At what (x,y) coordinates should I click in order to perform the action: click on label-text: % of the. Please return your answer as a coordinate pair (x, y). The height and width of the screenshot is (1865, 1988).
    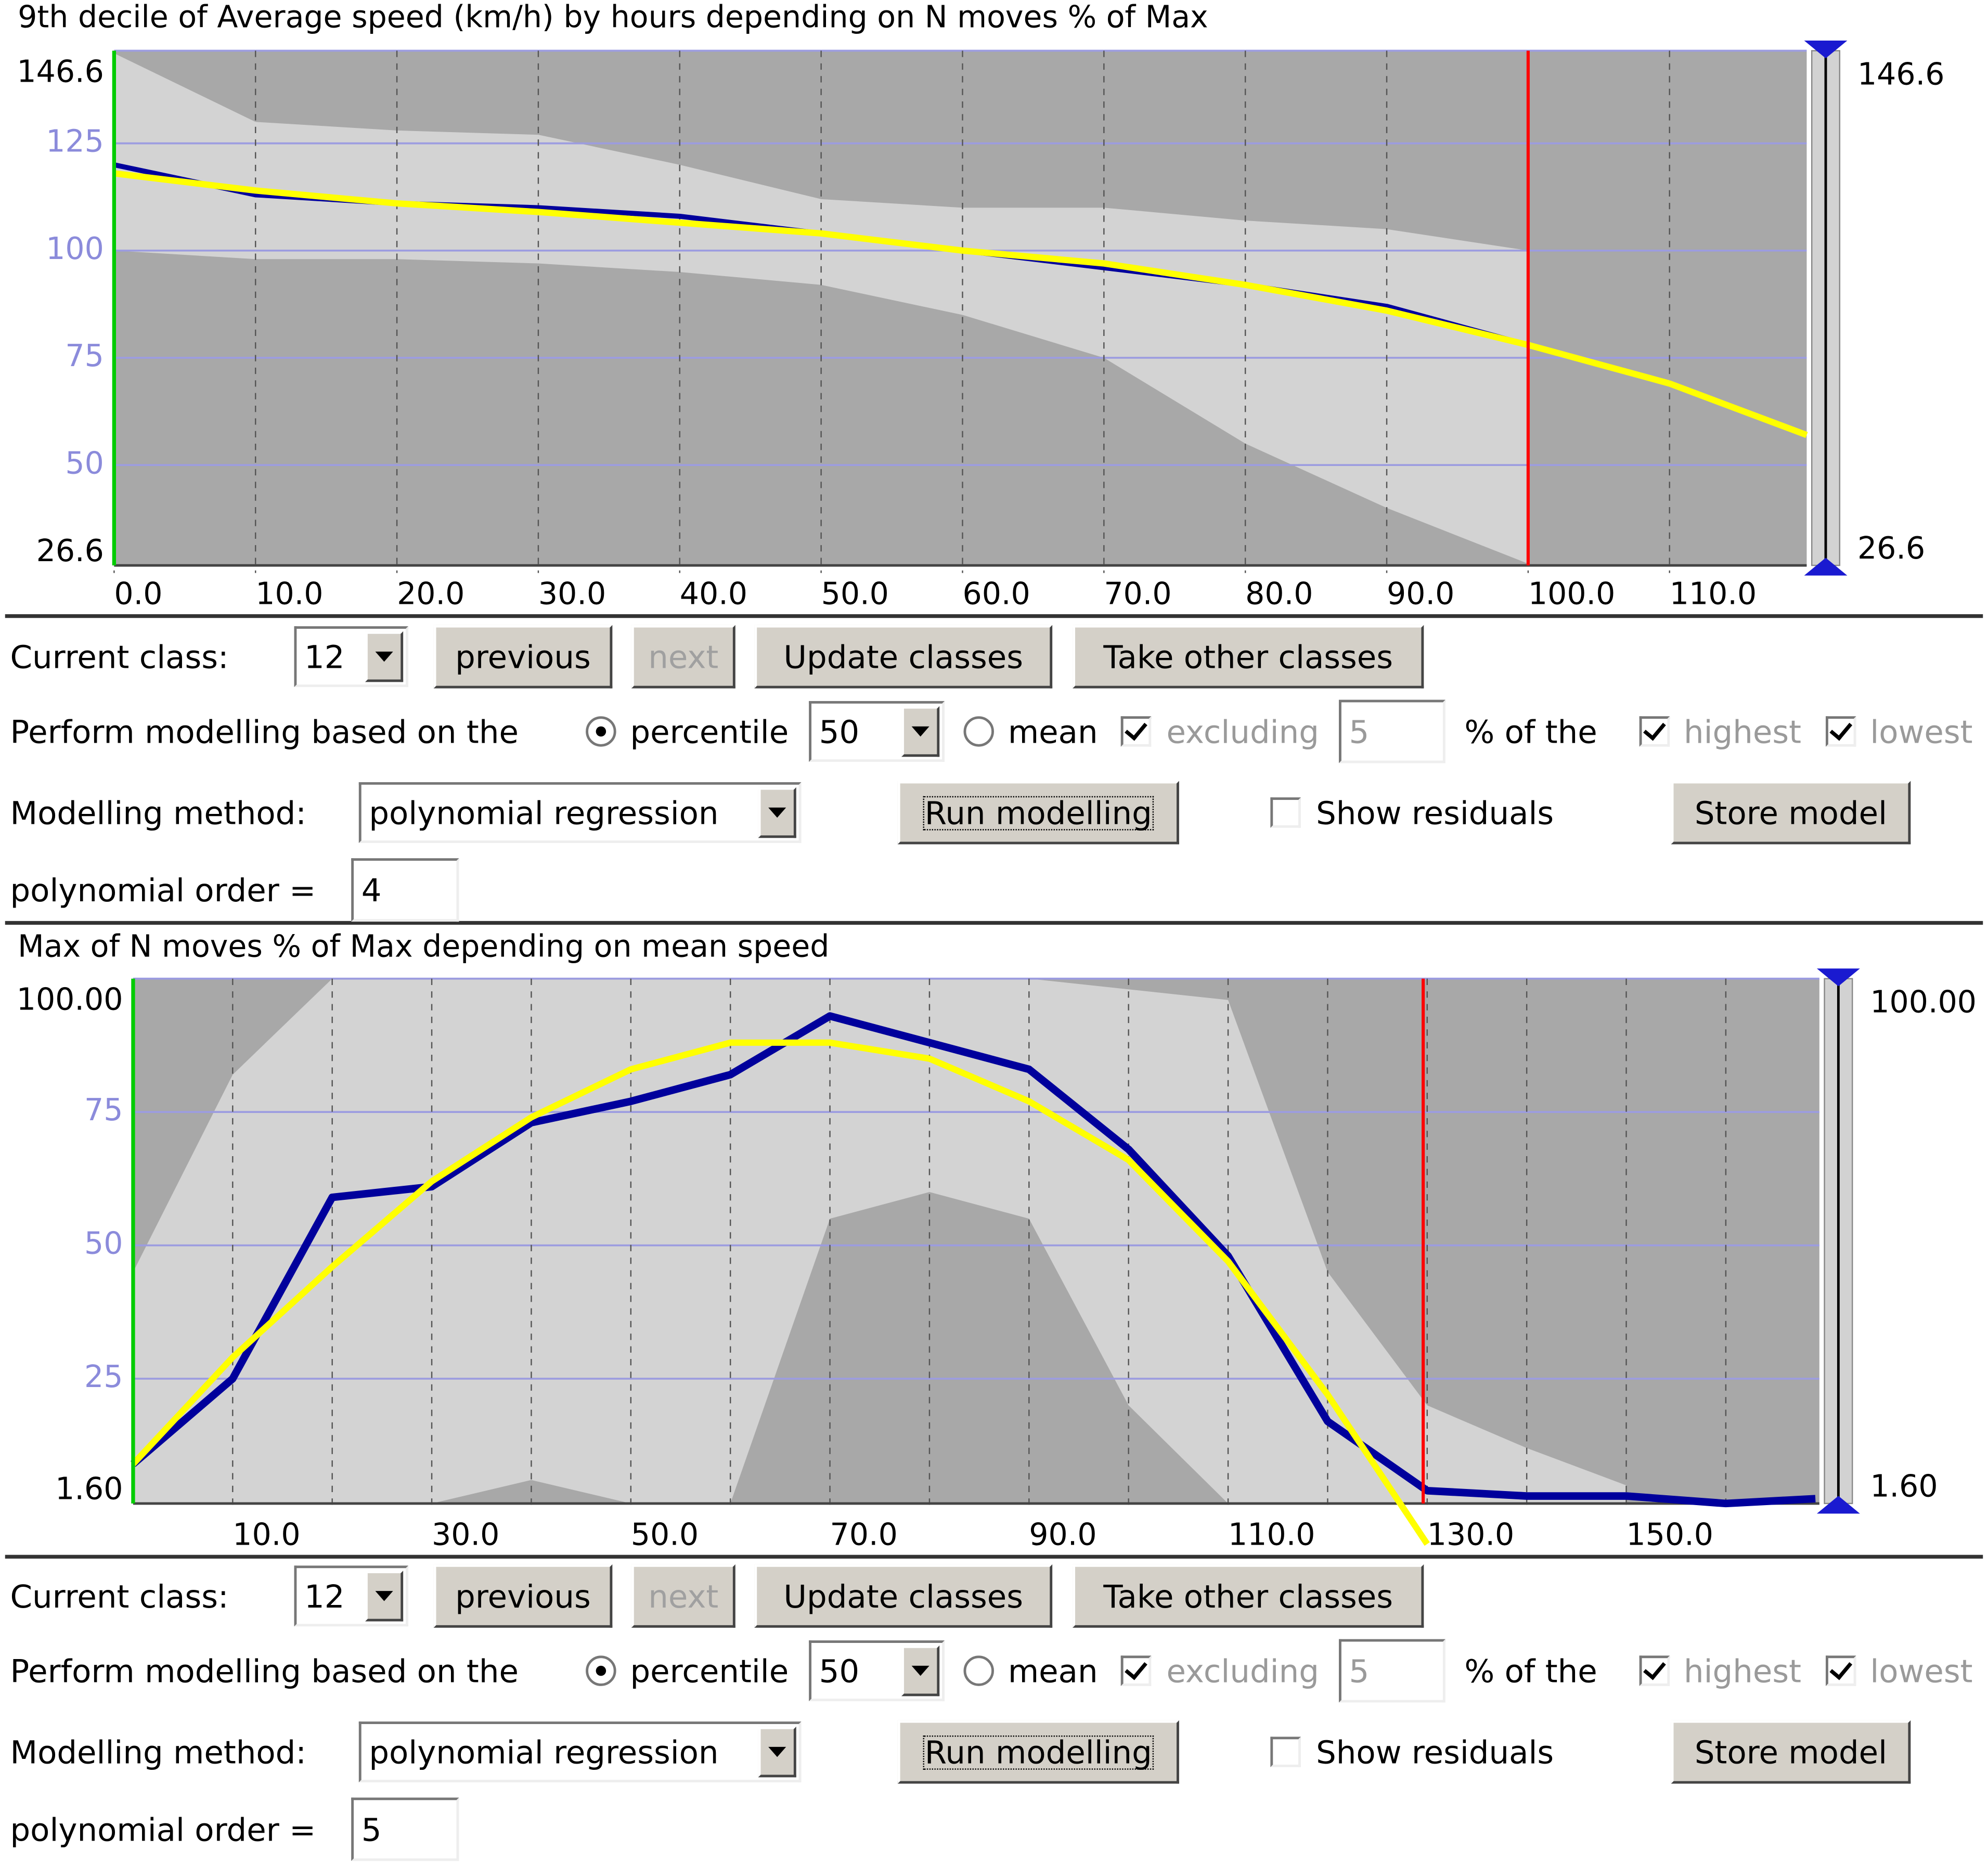
    Looking at the image, I should click on (1531, 1671).